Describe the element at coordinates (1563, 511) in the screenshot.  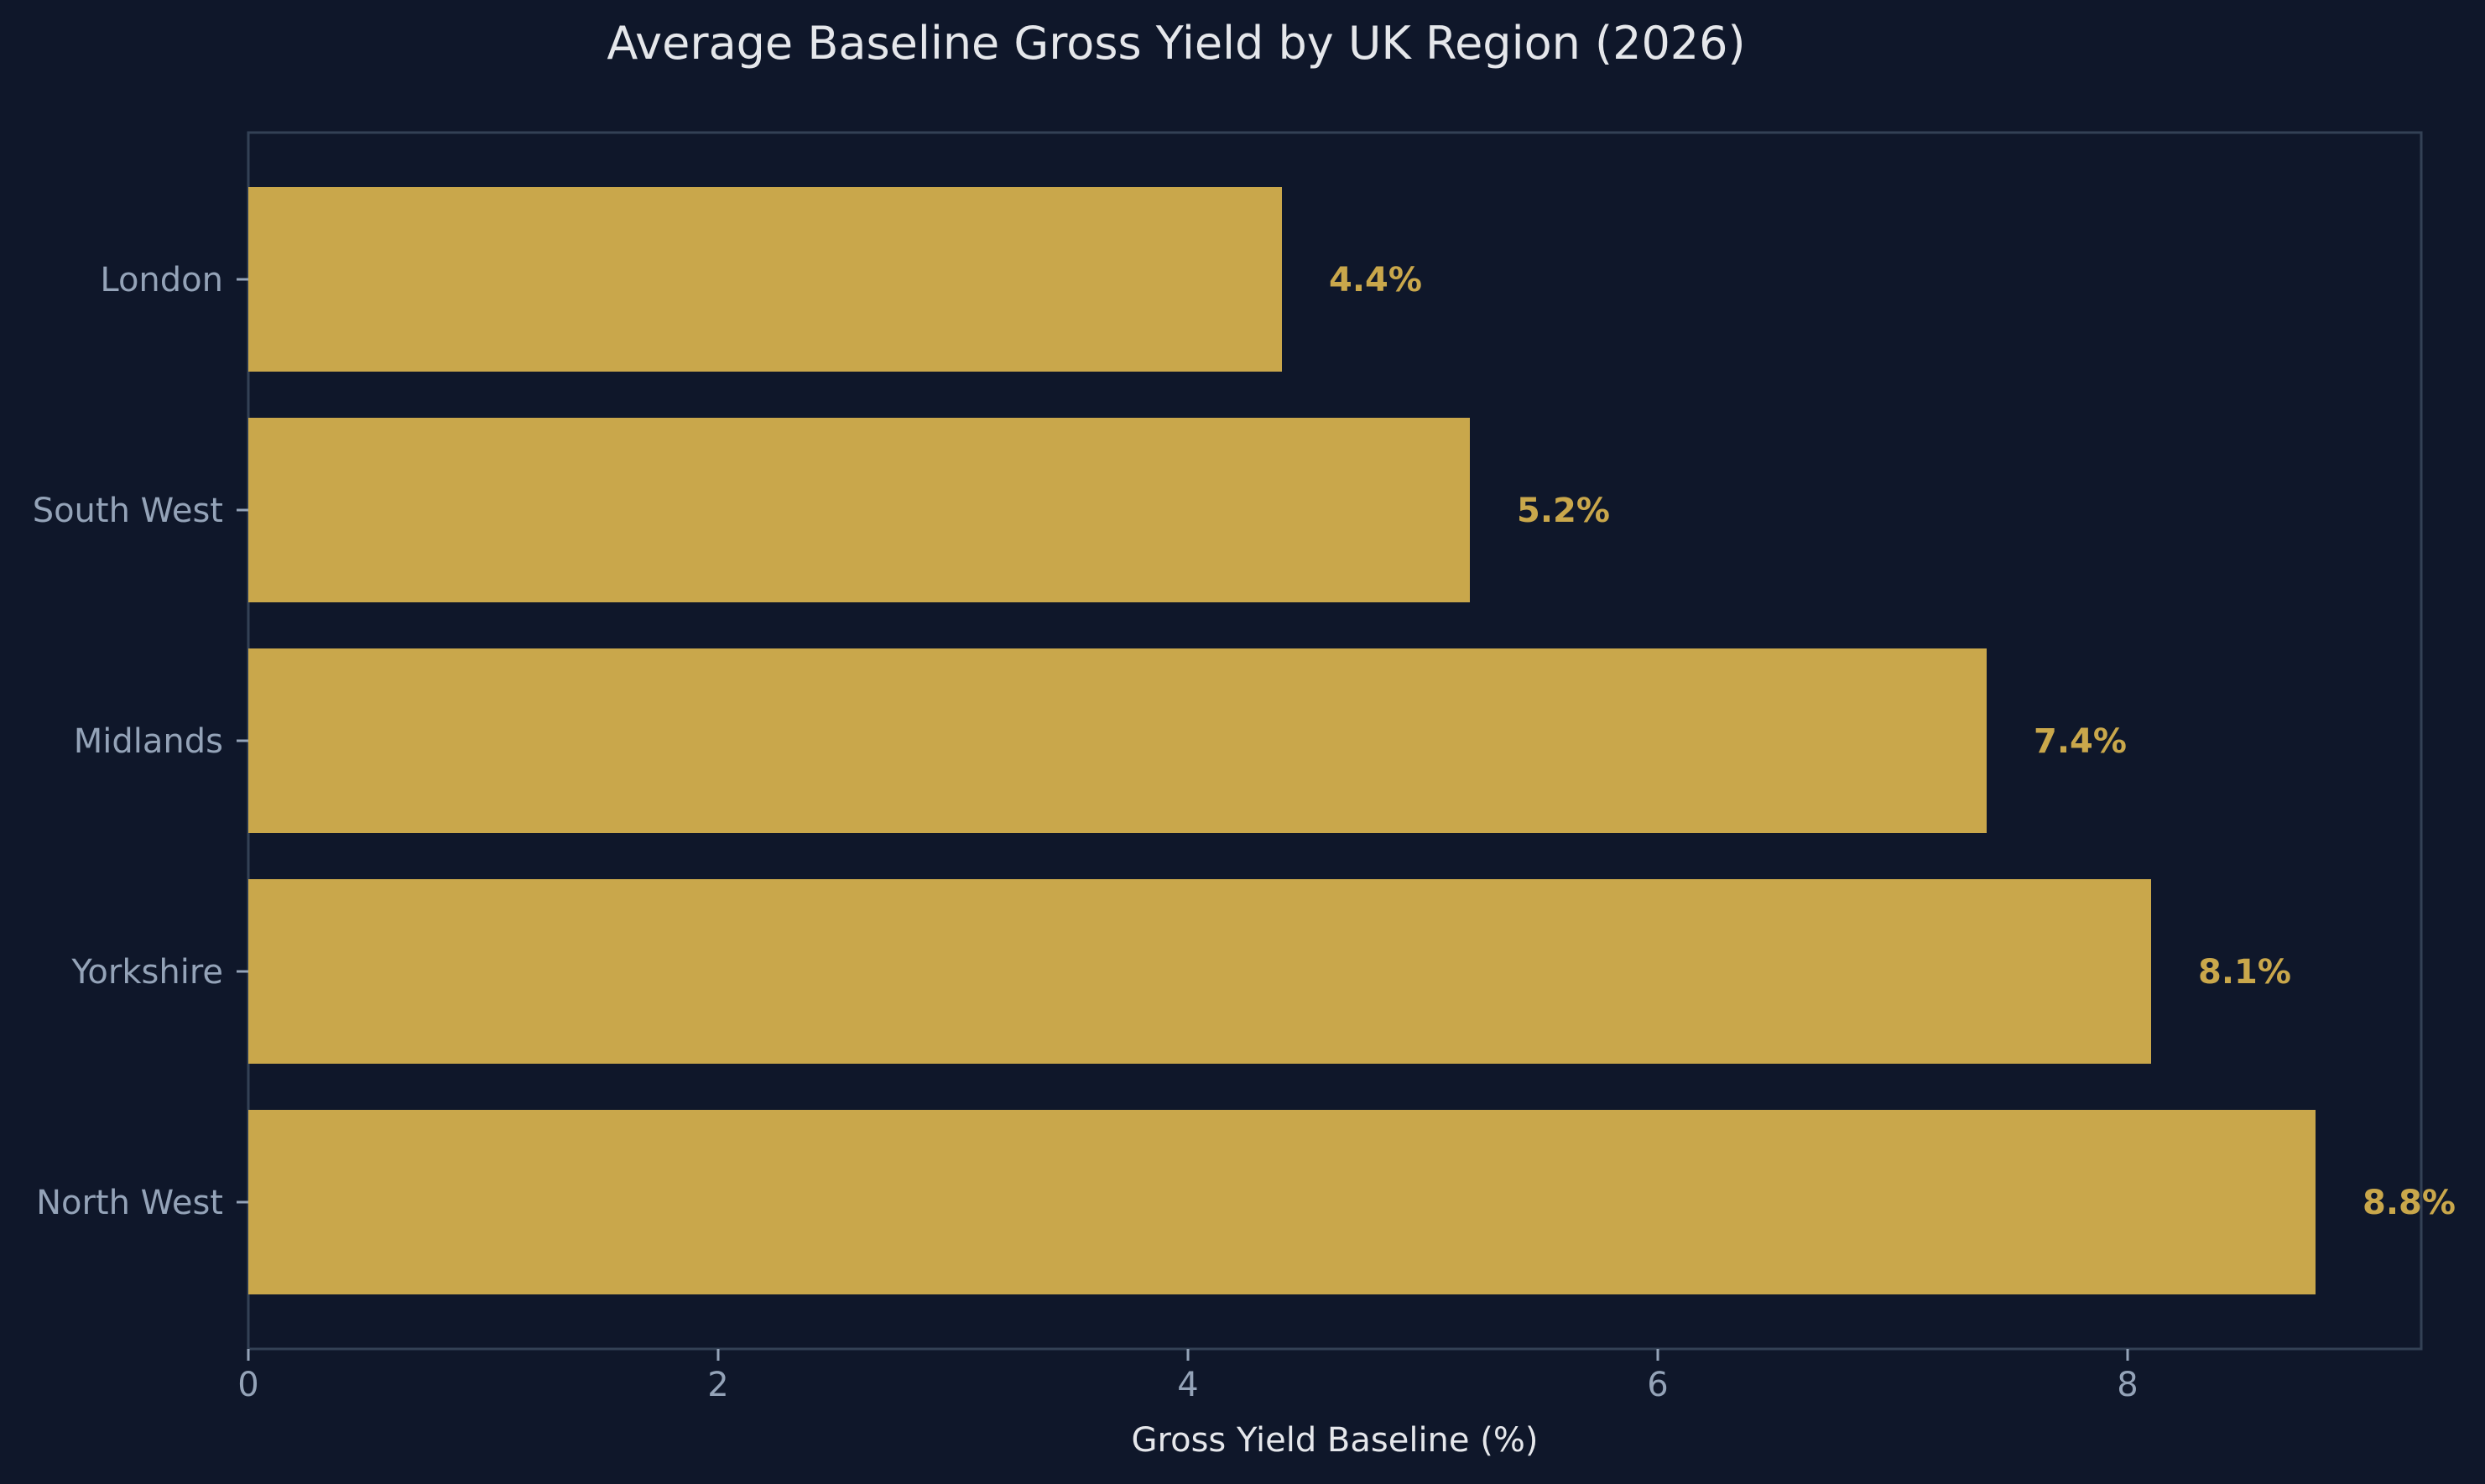
I see `value-label: 5.2%` at that location.